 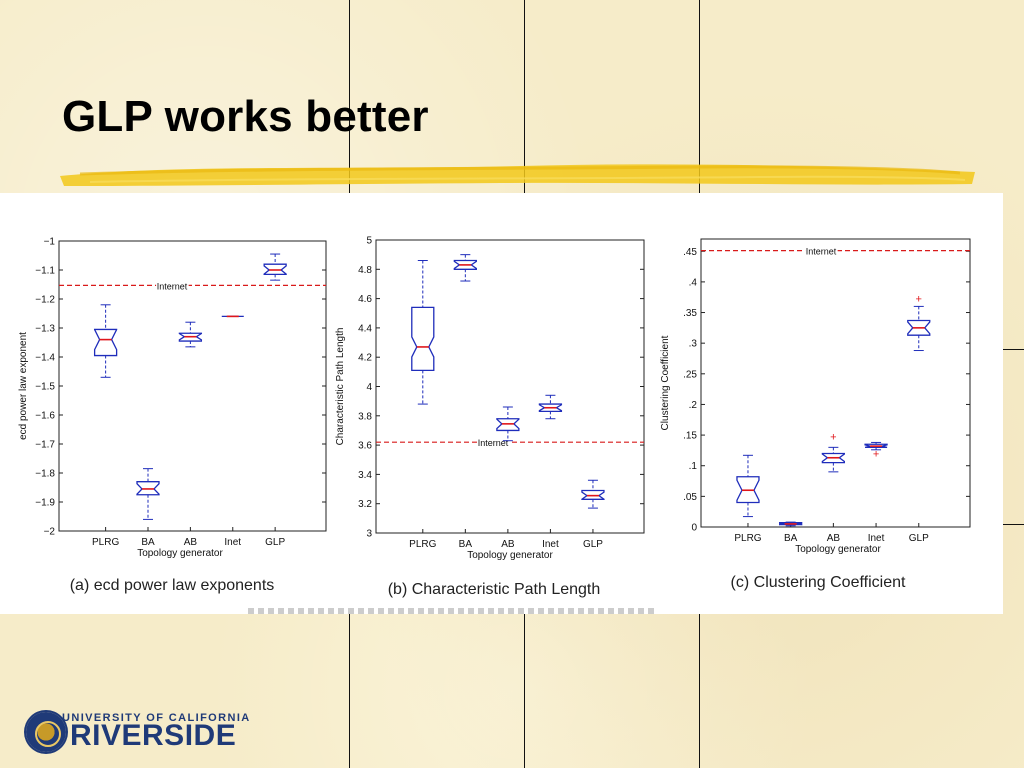 I want to click on y-tick-label: 3, so click(x=369, y=534).